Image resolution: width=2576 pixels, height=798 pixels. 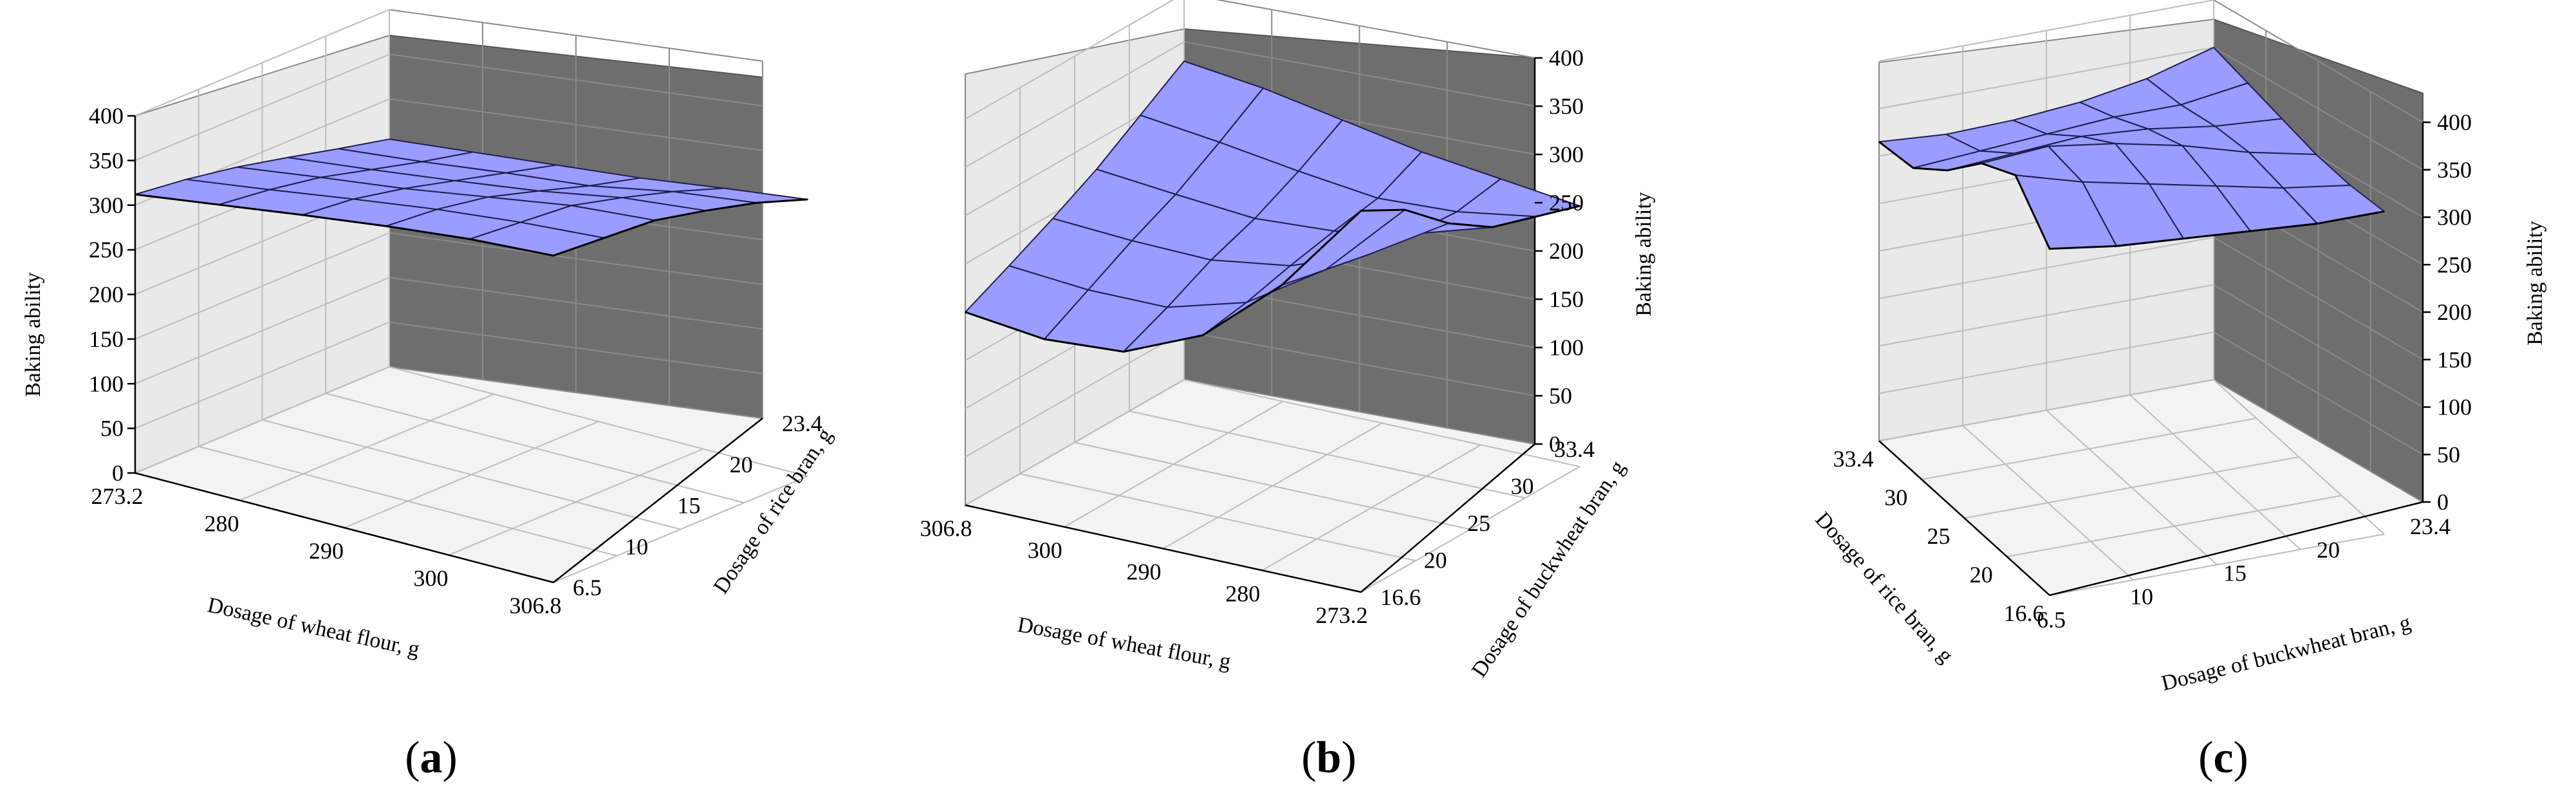 I want to click on panel-a-label: (a), so click(x=431, y=758).